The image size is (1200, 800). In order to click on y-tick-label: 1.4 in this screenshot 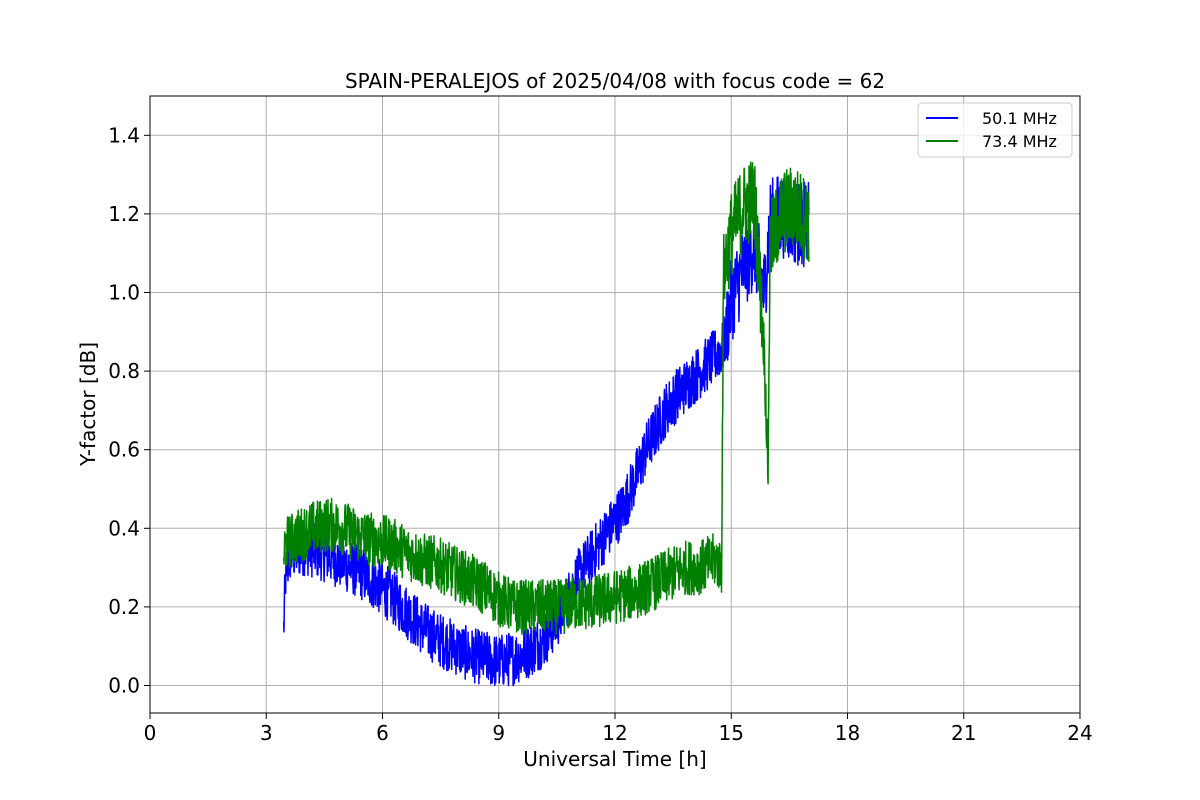, I will do `click(124, 135)`.